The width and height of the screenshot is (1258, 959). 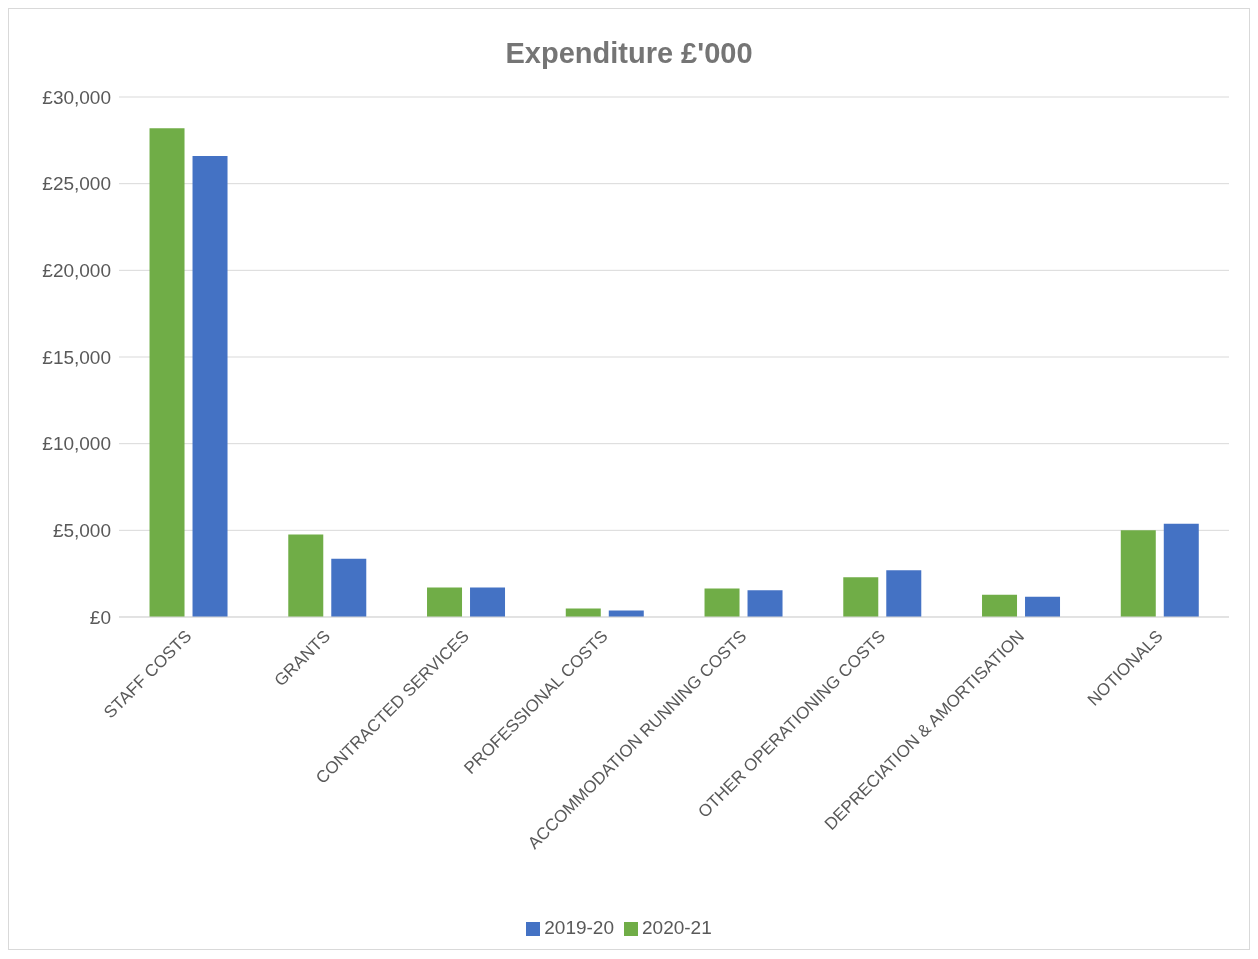 I want to click on y-tick-label: £0, so click(x=100, y=617).